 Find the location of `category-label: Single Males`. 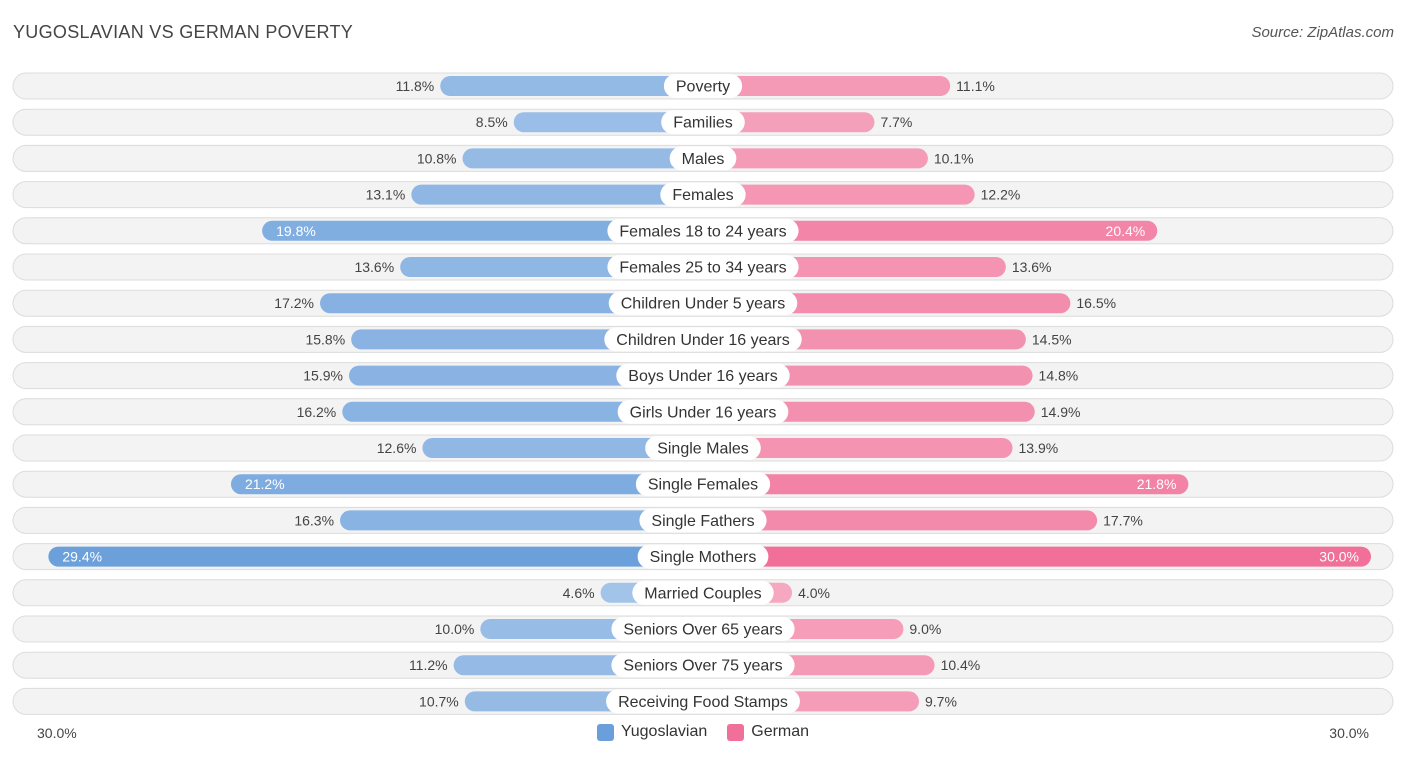

category-label: Single Males is located at coordinates (703, 449).